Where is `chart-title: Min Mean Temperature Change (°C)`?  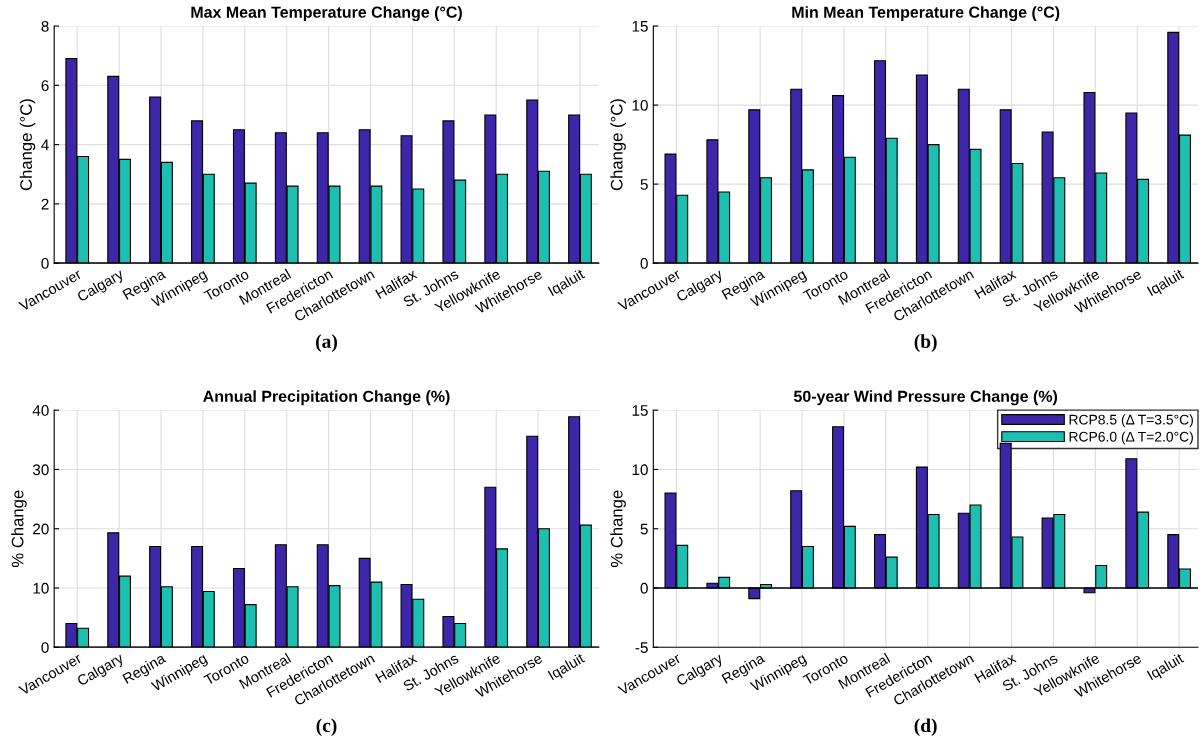 chart-title: Min Mean Temperature Change (°C) is located at coordinates (926, 14).